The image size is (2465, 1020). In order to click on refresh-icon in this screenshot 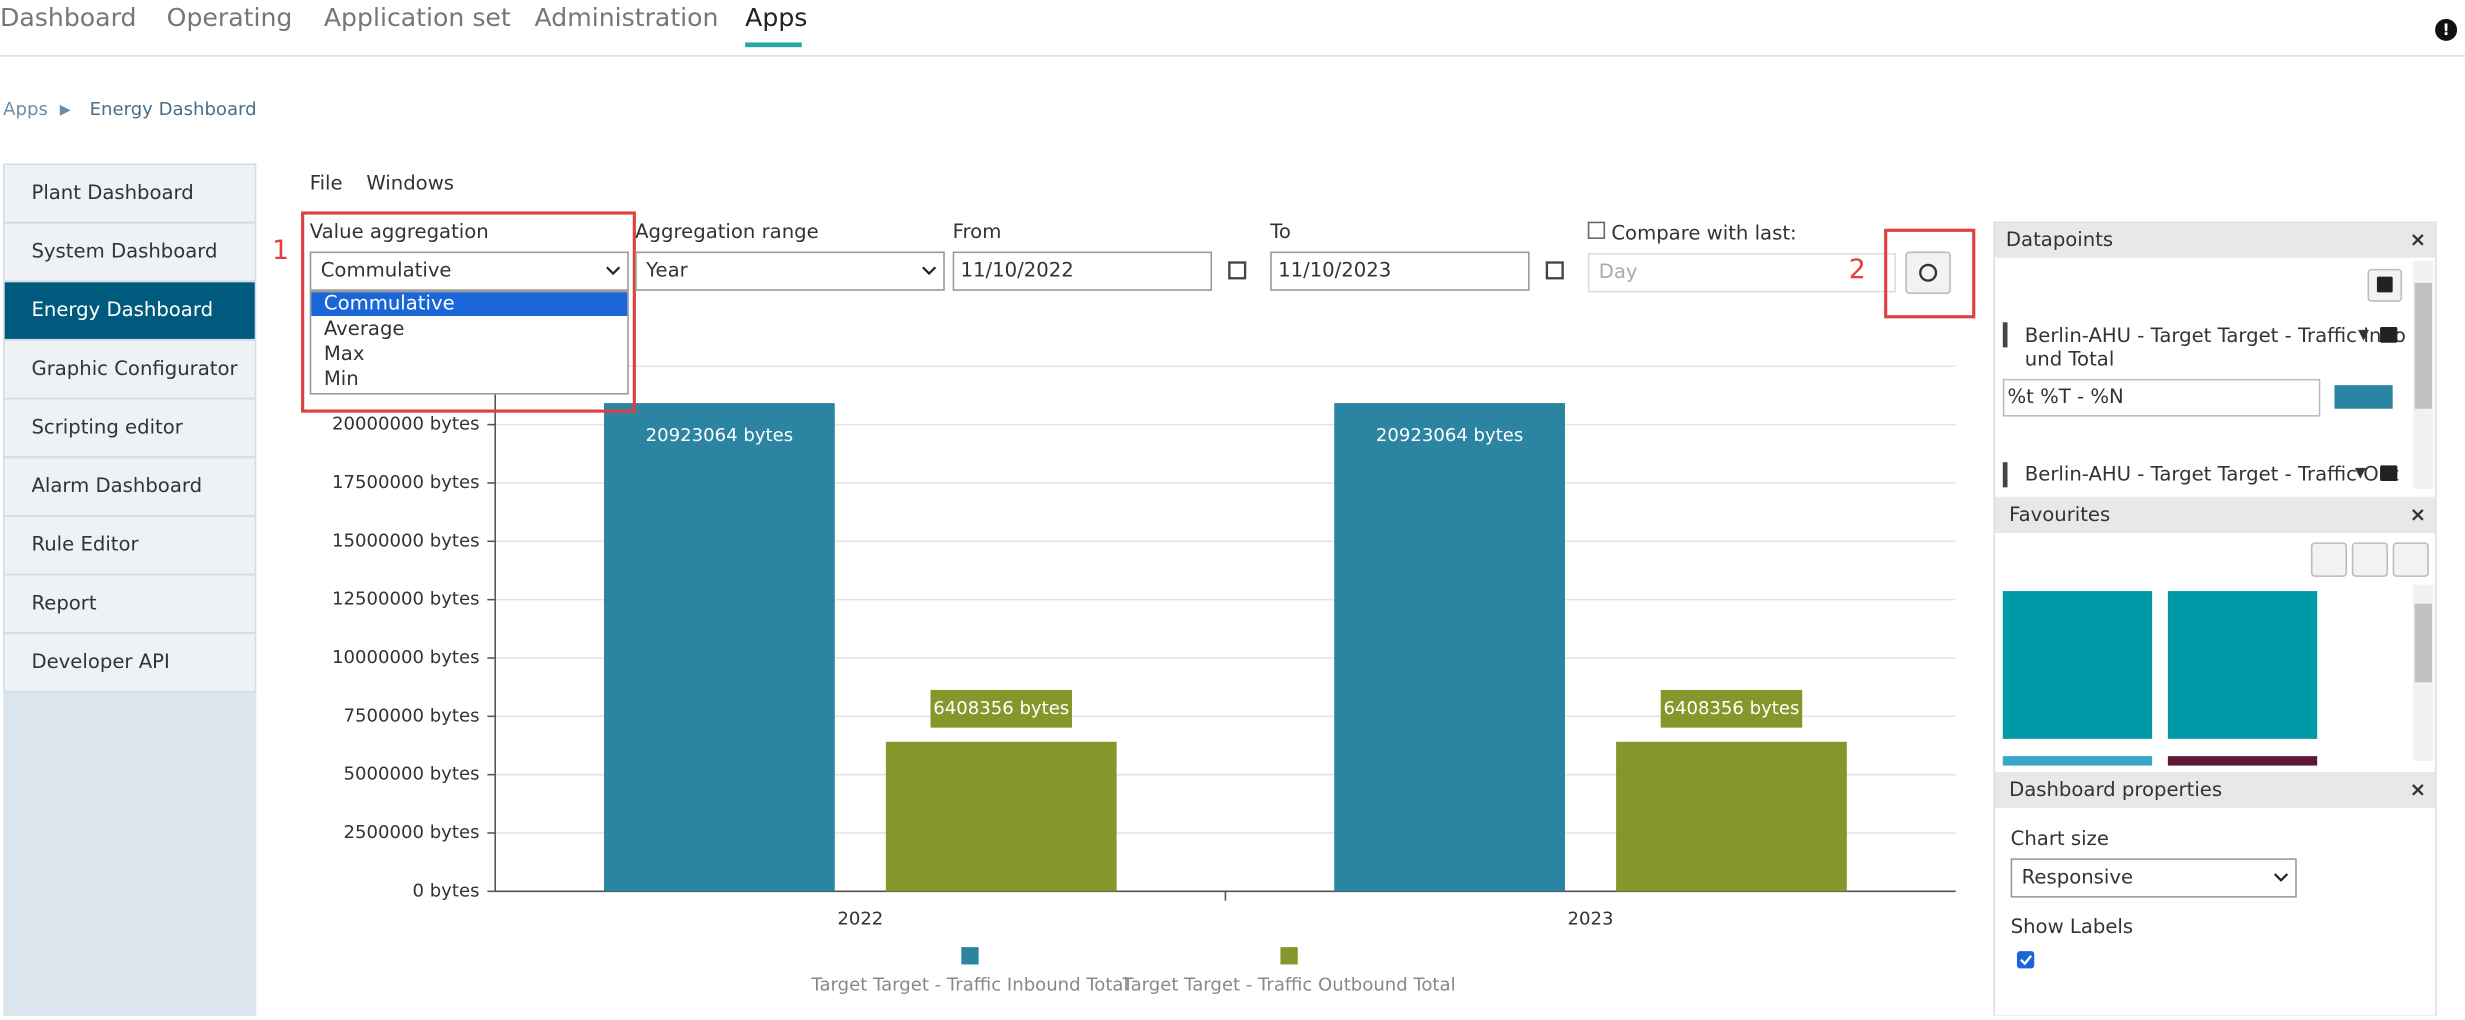, I will do `click(1928, 272)`.